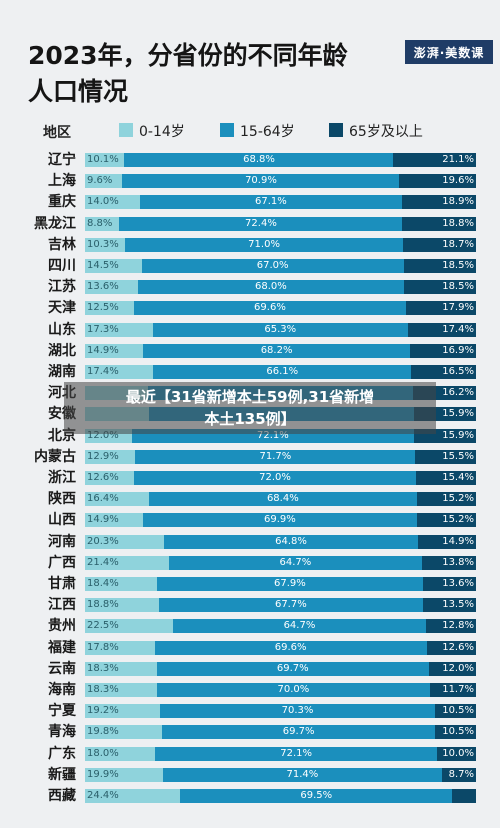  Describe the element at coordinates (443, 372) in the screenshot. I see `bar-segment-65-plus: 16.5%` at that location.